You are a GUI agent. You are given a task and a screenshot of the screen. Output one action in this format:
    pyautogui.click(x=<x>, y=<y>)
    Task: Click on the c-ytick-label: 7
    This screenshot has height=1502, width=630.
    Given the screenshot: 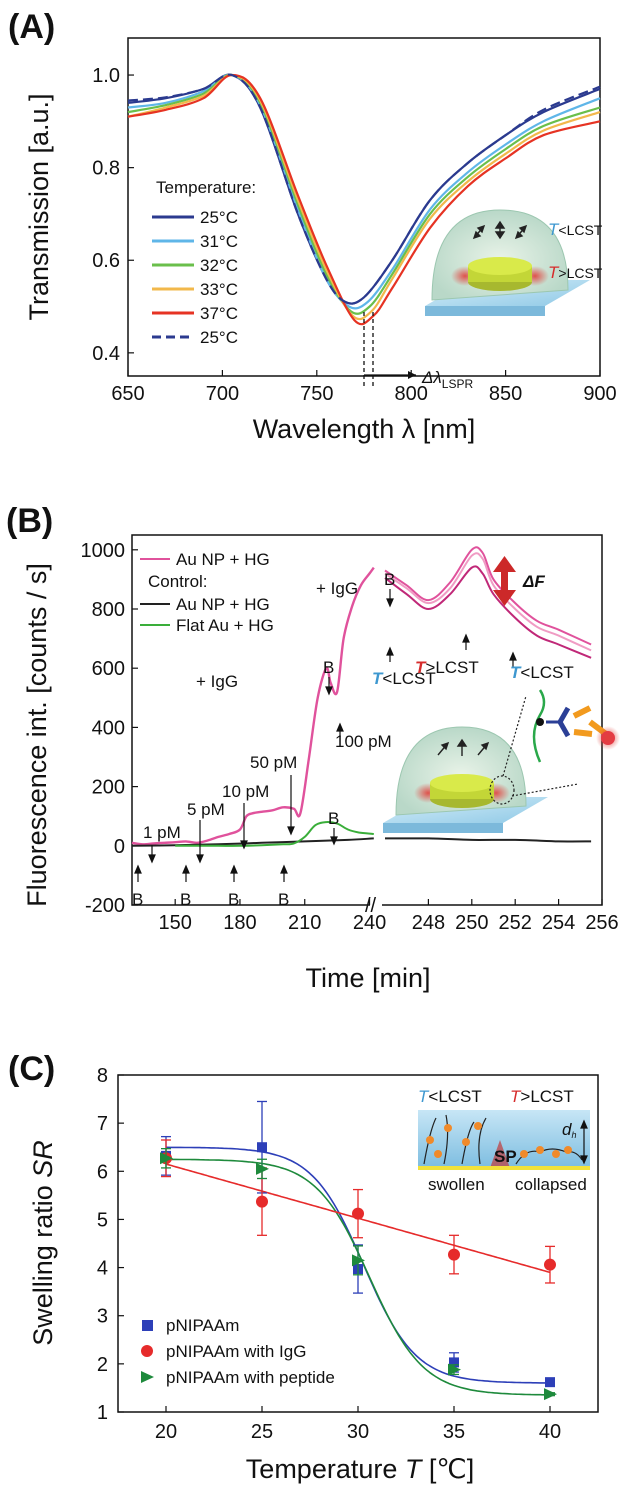 What is the action you would take?
    pyautogui.click(x=102, y=1124)
    